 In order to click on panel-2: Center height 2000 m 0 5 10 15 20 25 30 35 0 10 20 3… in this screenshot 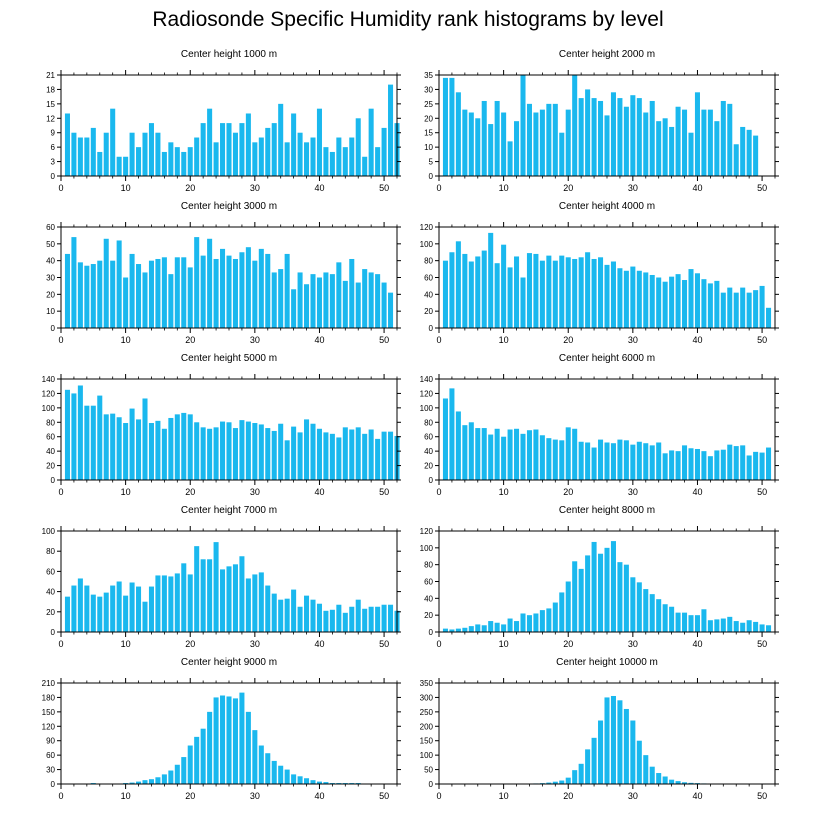, I will do `click(601, 121)`.